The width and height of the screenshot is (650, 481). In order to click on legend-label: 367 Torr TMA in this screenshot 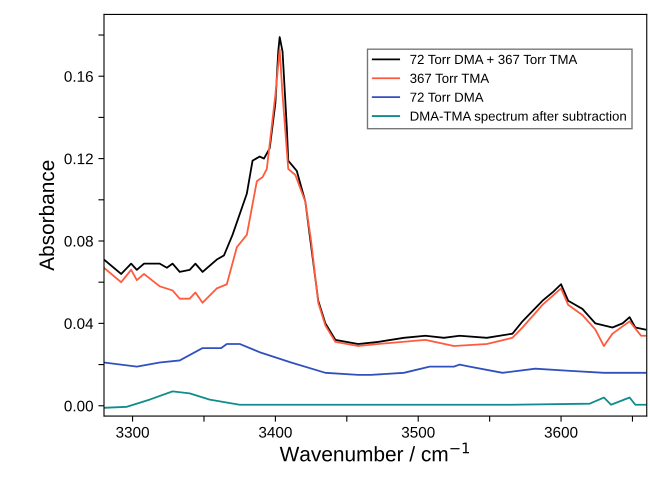, I will do `click(450, 79)`.